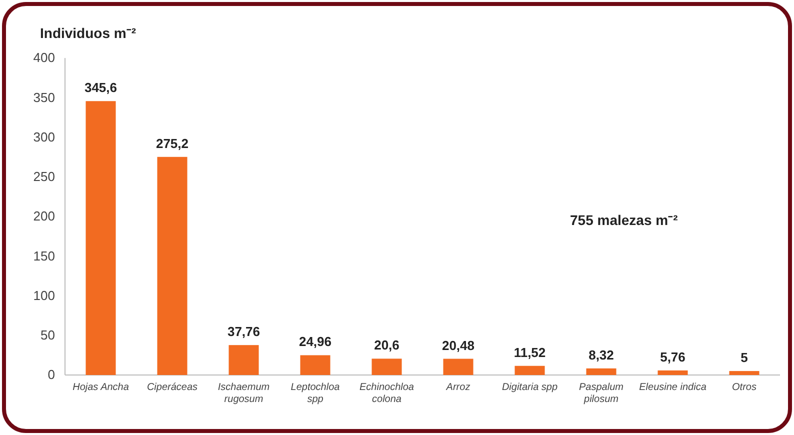  What do you see at coordinates (315, 342) in the screenshot?
I see `data-label: 24,96` at bounding box center [315, 342].